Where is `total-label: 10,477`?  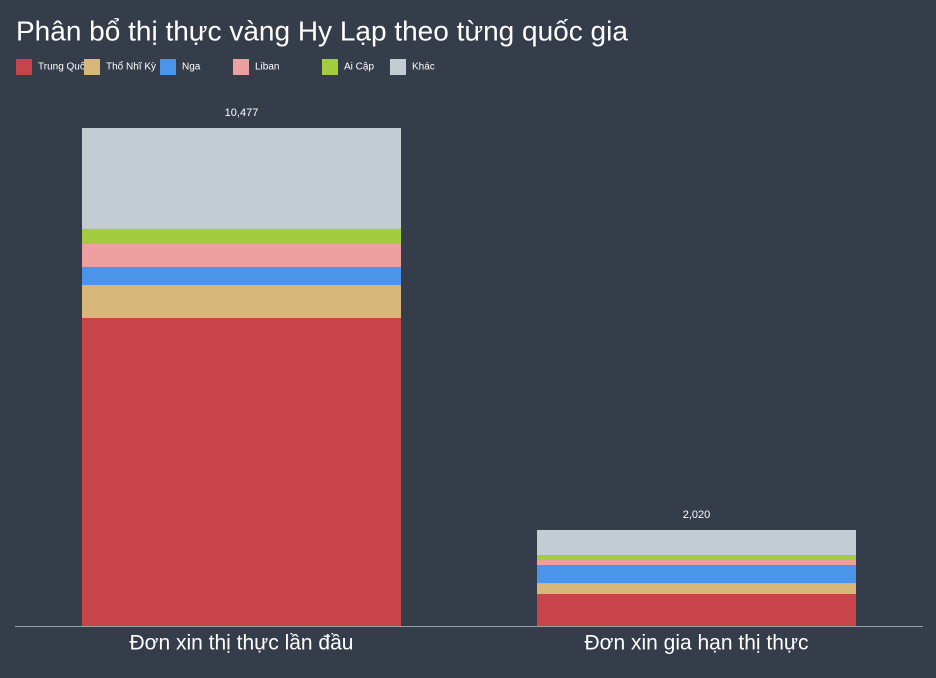 total-label: 10,477 is located at coordinates (242, 113).